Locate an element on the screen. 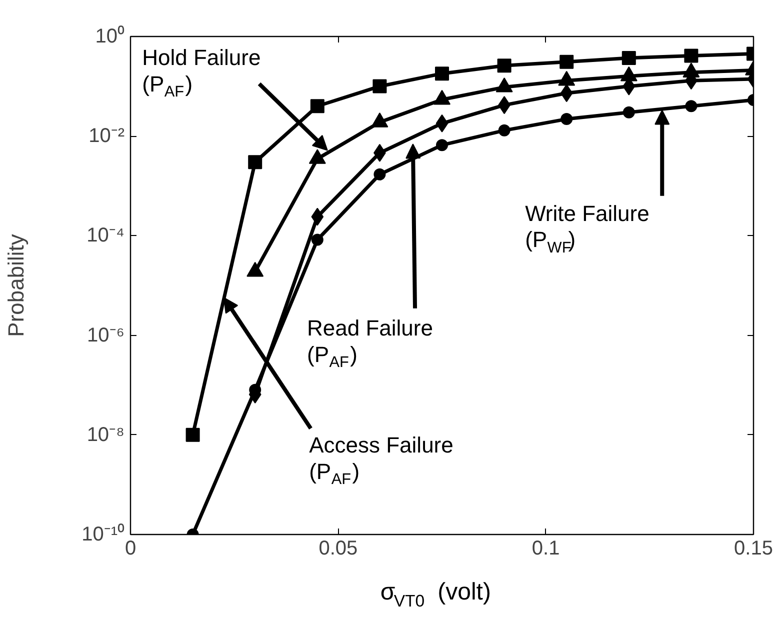 This screenshot has width=782, height=624. y-tick-label: 10⁻⁸ is located at coordinates (105, 435).